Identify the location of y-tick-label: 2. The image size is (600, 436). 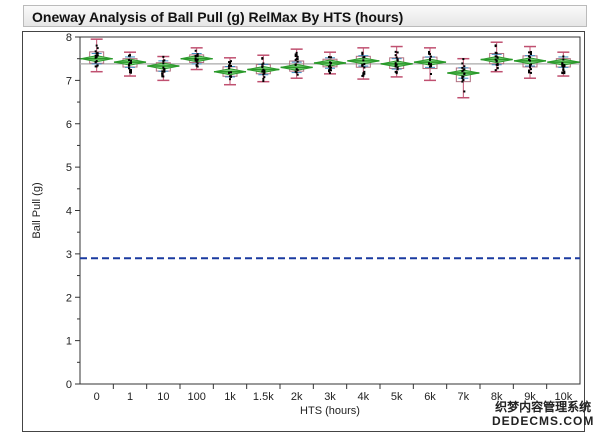
(69, 298).